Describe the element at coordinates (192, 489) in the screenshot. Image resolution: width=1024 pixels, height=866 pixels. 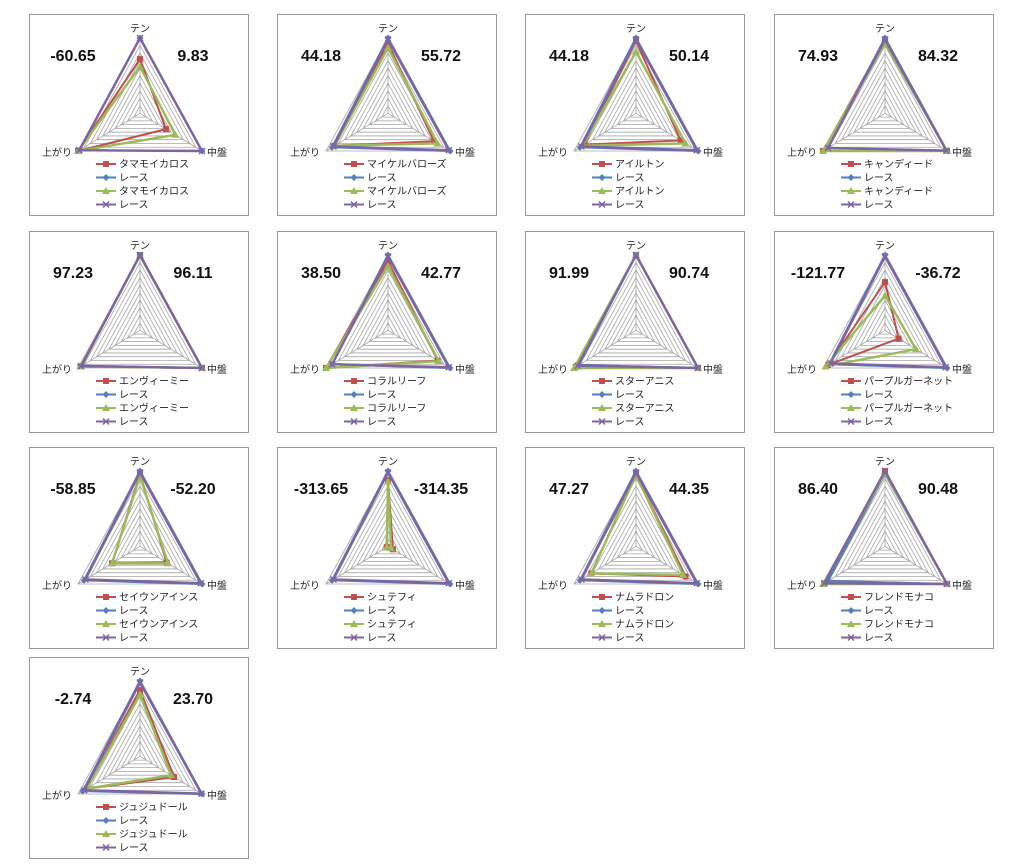
I see `right-score: -52.20` at that location.